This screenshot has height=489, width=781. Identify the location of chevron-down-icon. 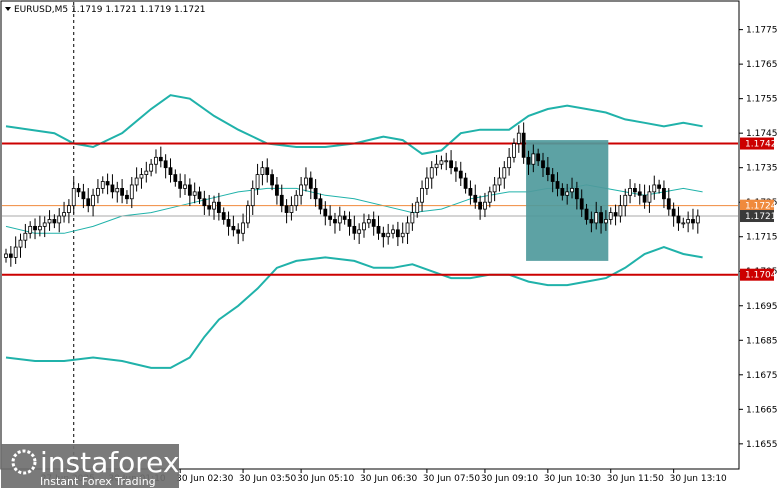
(8, 9).